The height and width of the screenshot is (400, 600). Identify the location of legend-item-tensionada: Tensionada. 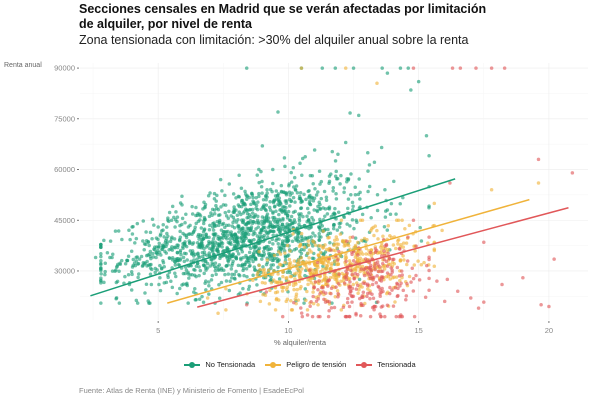
(386, 364).